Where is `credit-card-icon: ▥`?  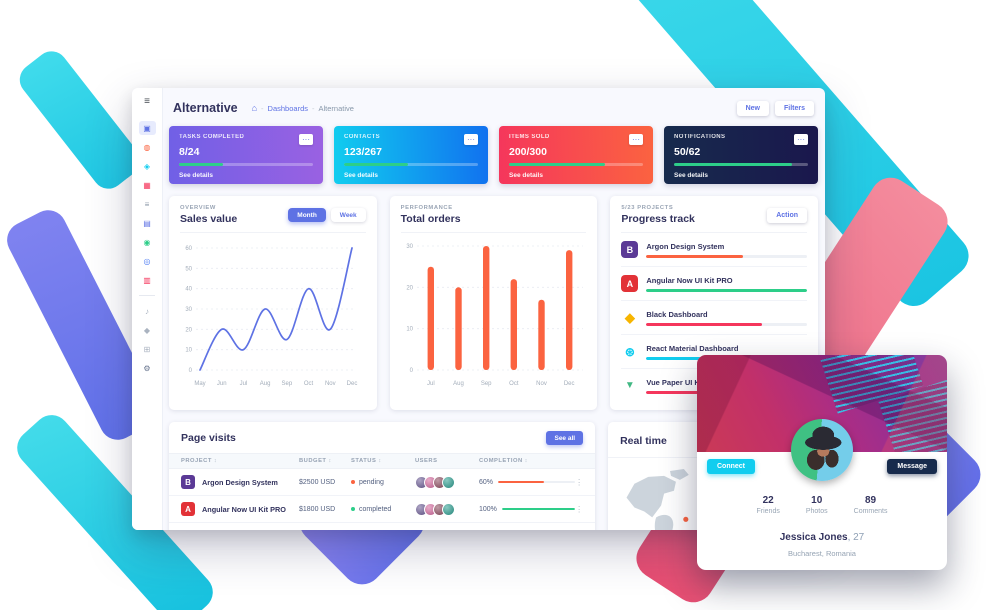 credit-card-icon: ▥ is located at coordinates (147, 280).